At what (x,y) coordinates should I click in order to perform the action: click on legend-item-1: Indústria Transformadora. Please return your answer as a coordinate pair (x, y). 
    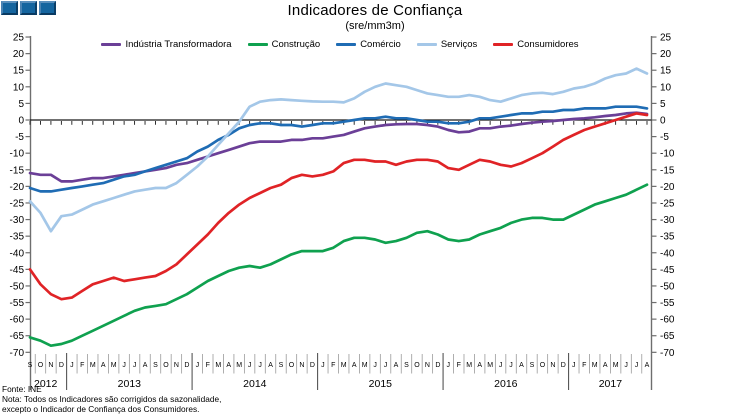
    Looking at the image, I should click on (166, 44).